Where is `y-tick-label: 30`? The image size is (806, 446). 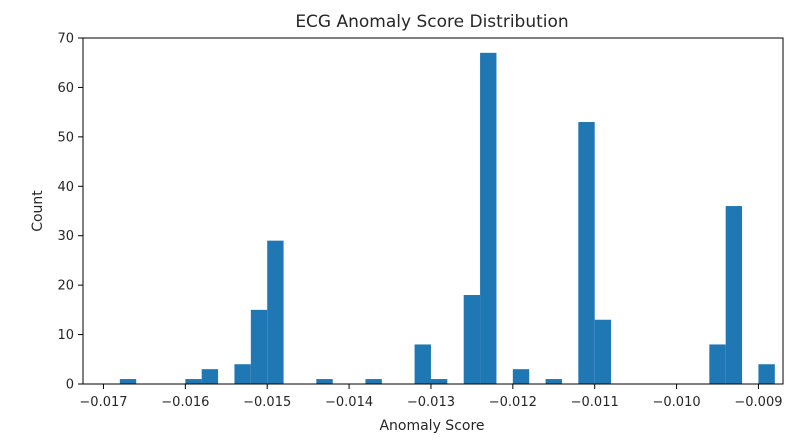 y-tick-label: 30 is located at coordinates (65, 236).